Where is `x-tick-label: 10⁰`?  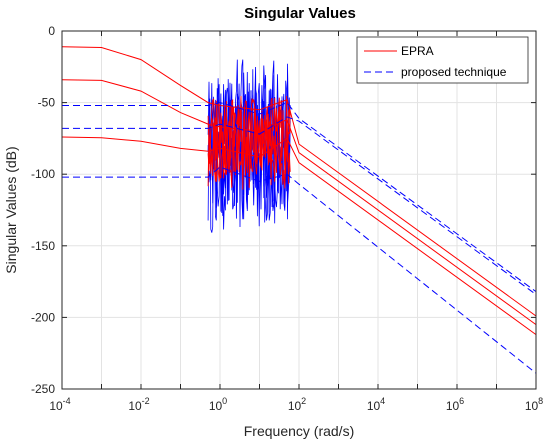 x-tick-label: 10⁰ is located at coordinates (218, 404).